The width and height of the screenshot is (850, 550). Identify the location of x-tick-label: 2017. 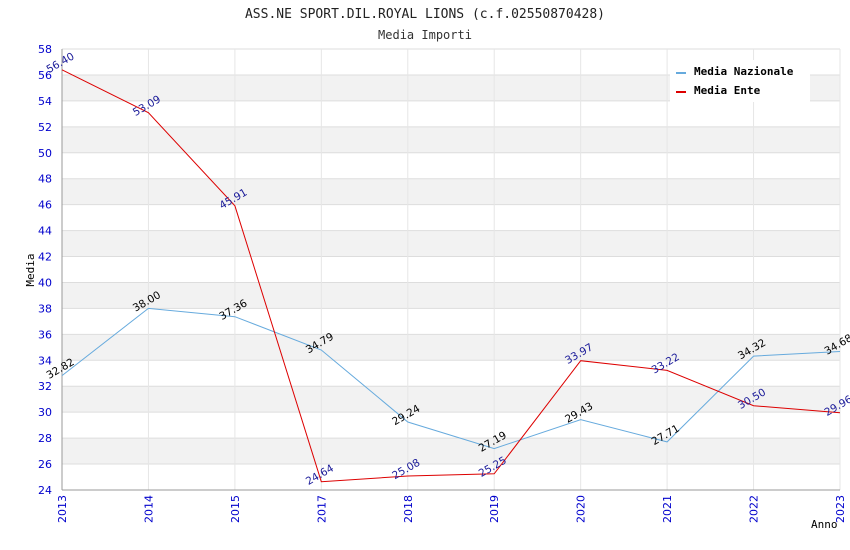
(321, 509).